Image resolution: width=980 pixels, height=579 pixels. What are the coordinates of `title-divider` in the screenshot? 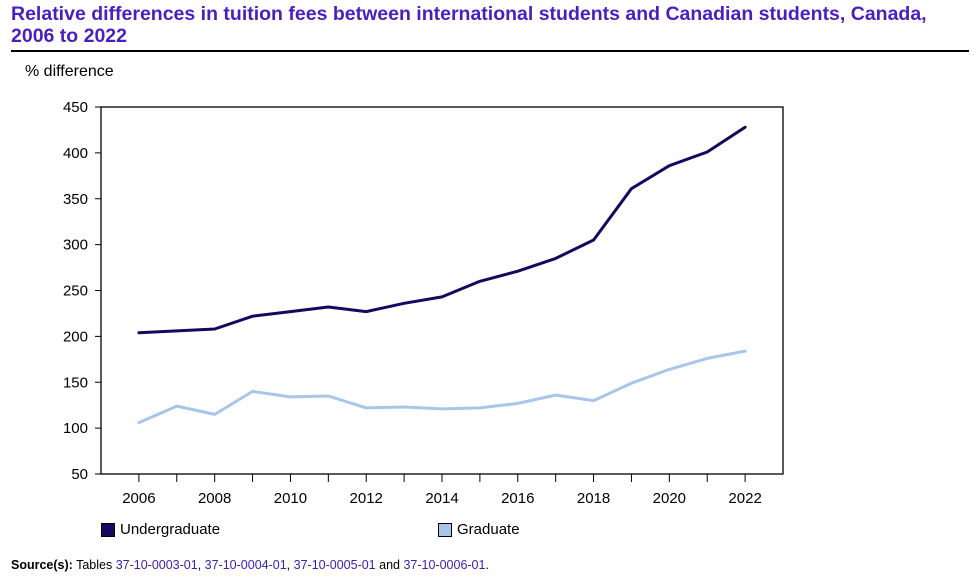 It's located at (490, 51).